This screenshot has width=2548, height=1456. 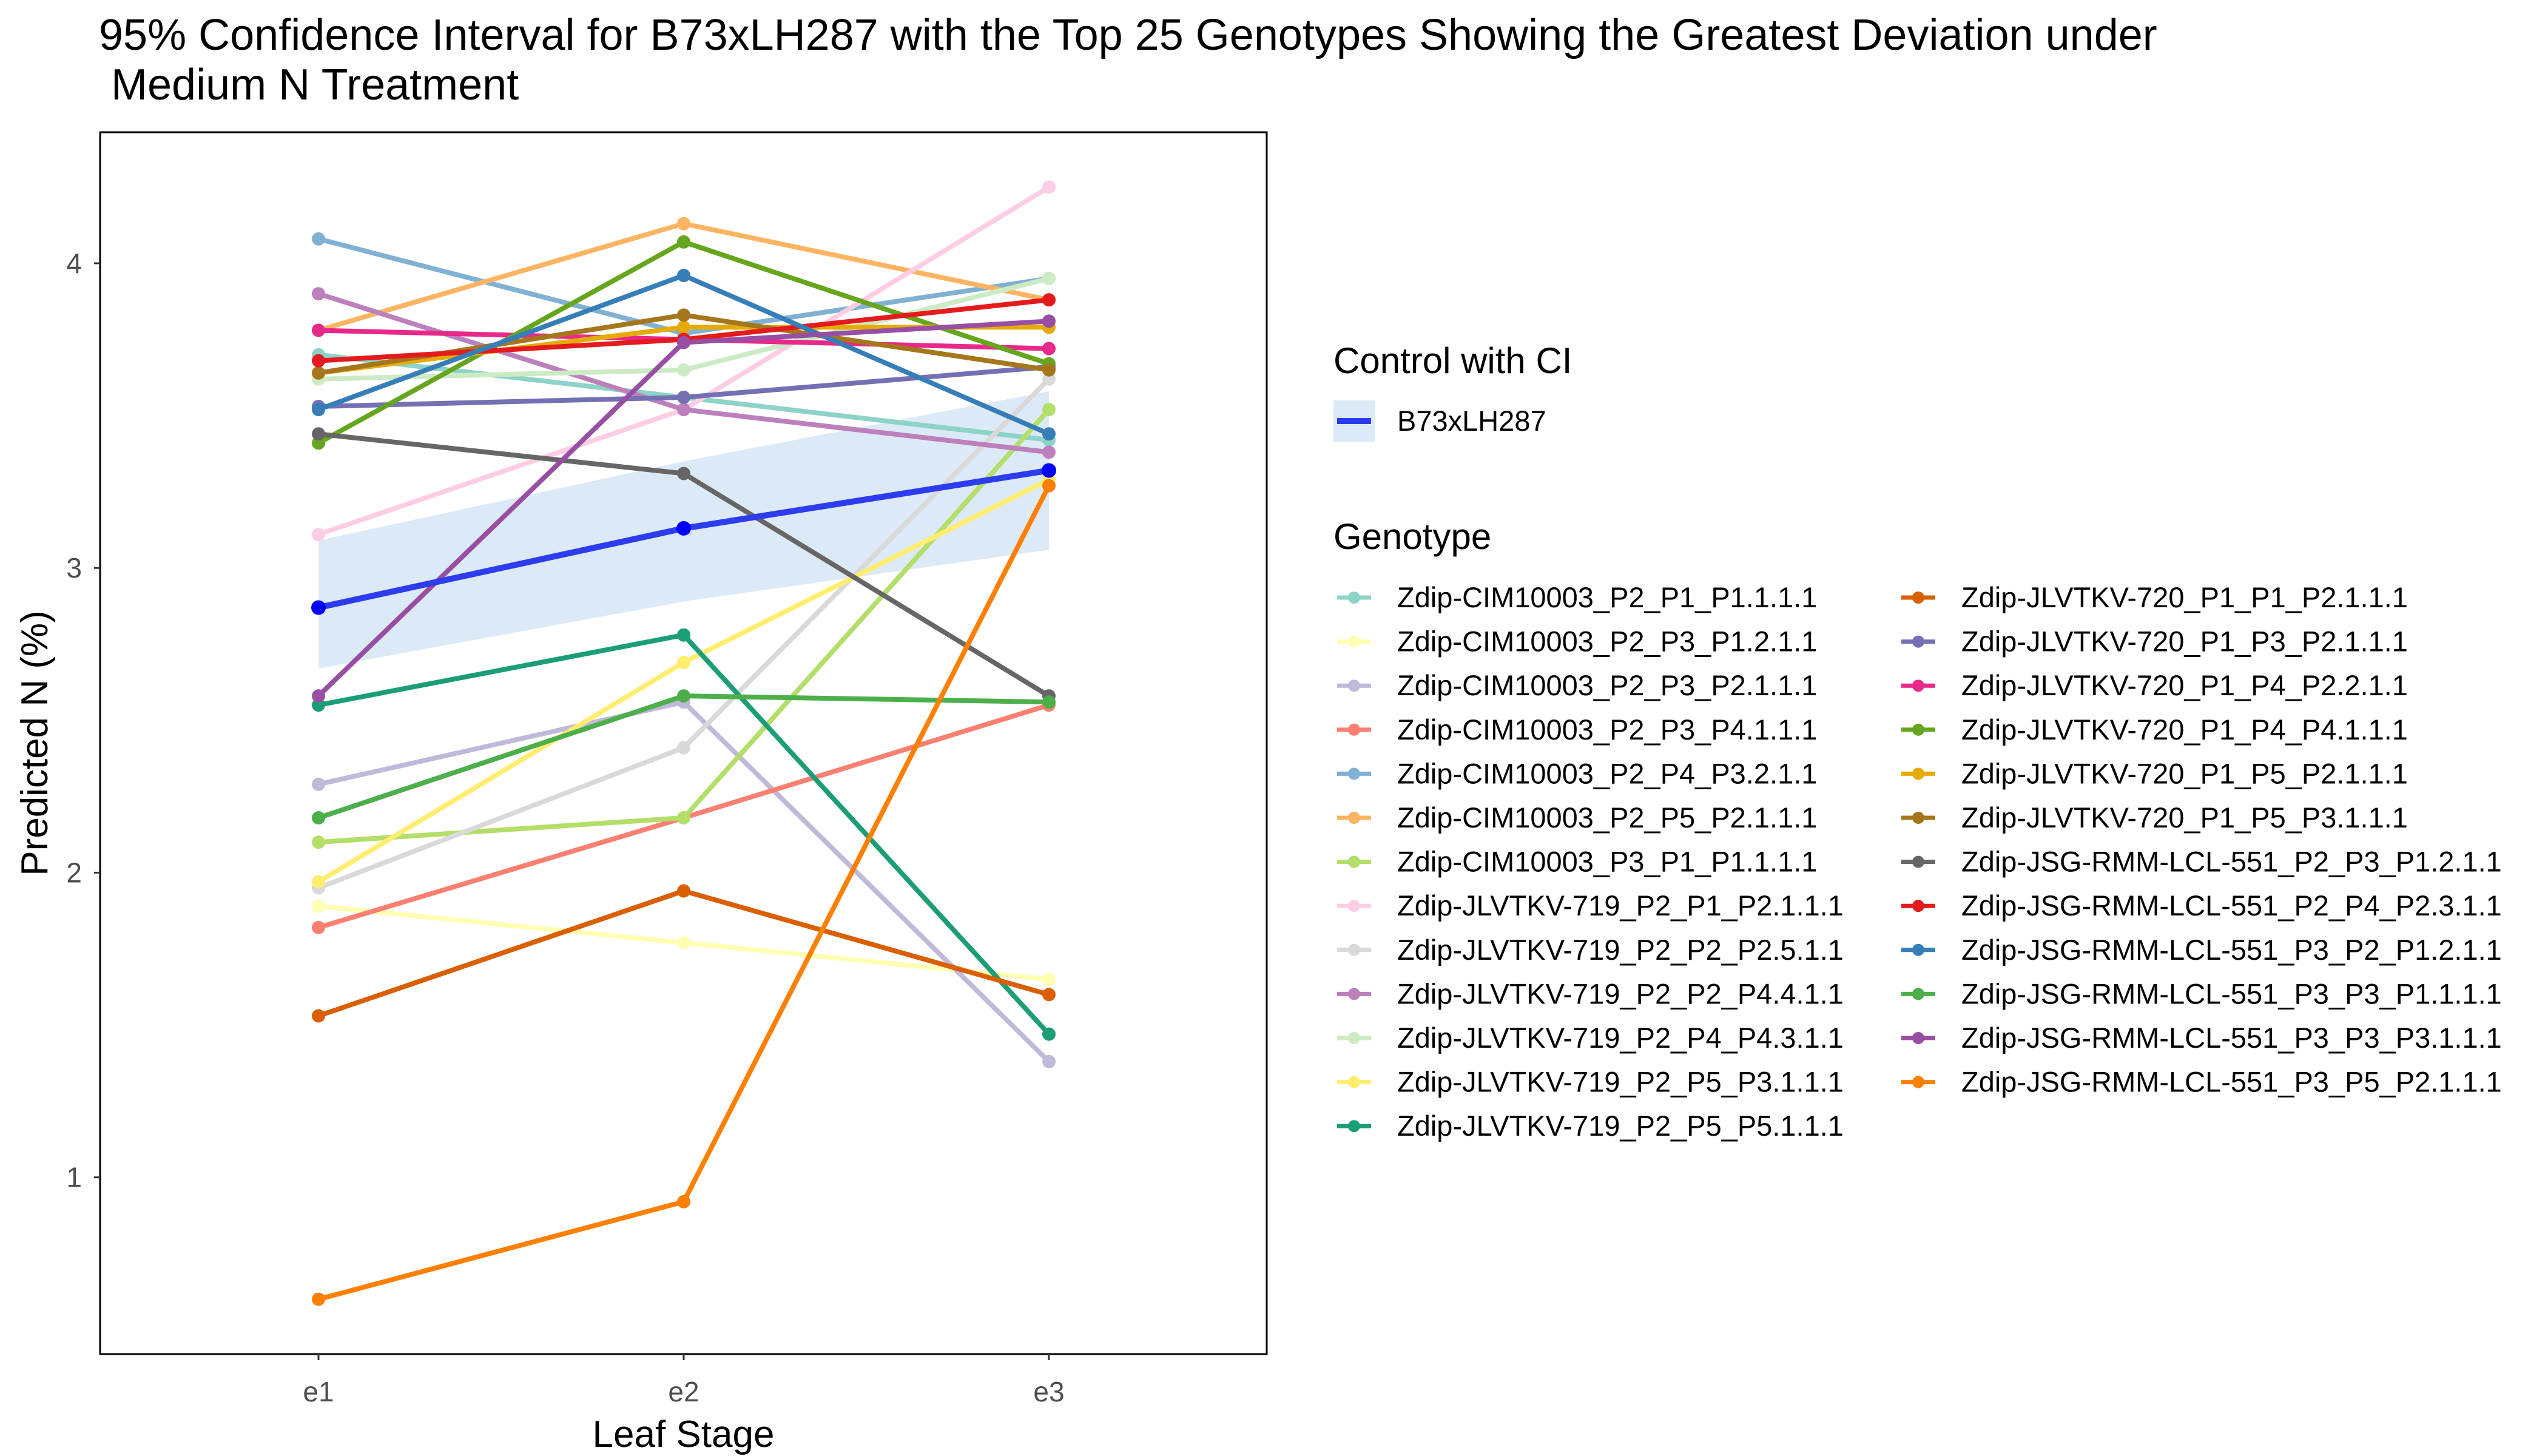 What do you see at coordinates (1620, 1126) in the screenshot?
I see `legend-label: Zdip-JLVTKV-719_P2_P5_P5.1.1.1` at bounding box center [1620, 1126].